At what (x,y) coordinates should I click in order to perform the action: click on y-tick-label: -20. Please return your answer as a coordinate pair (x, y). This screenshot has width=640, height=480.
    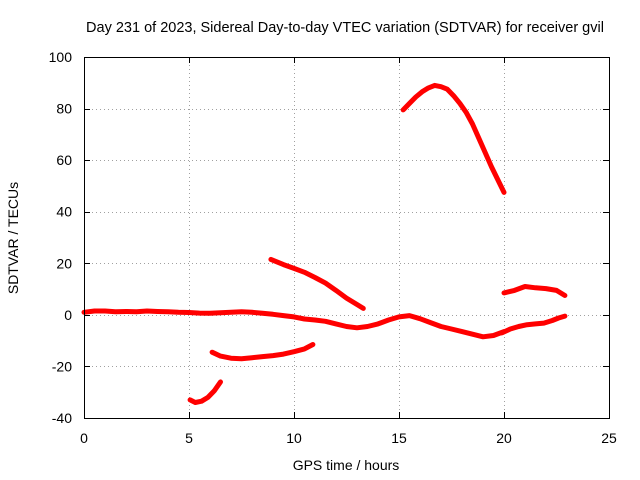
    Looking at the image, I should click on (62, 366).